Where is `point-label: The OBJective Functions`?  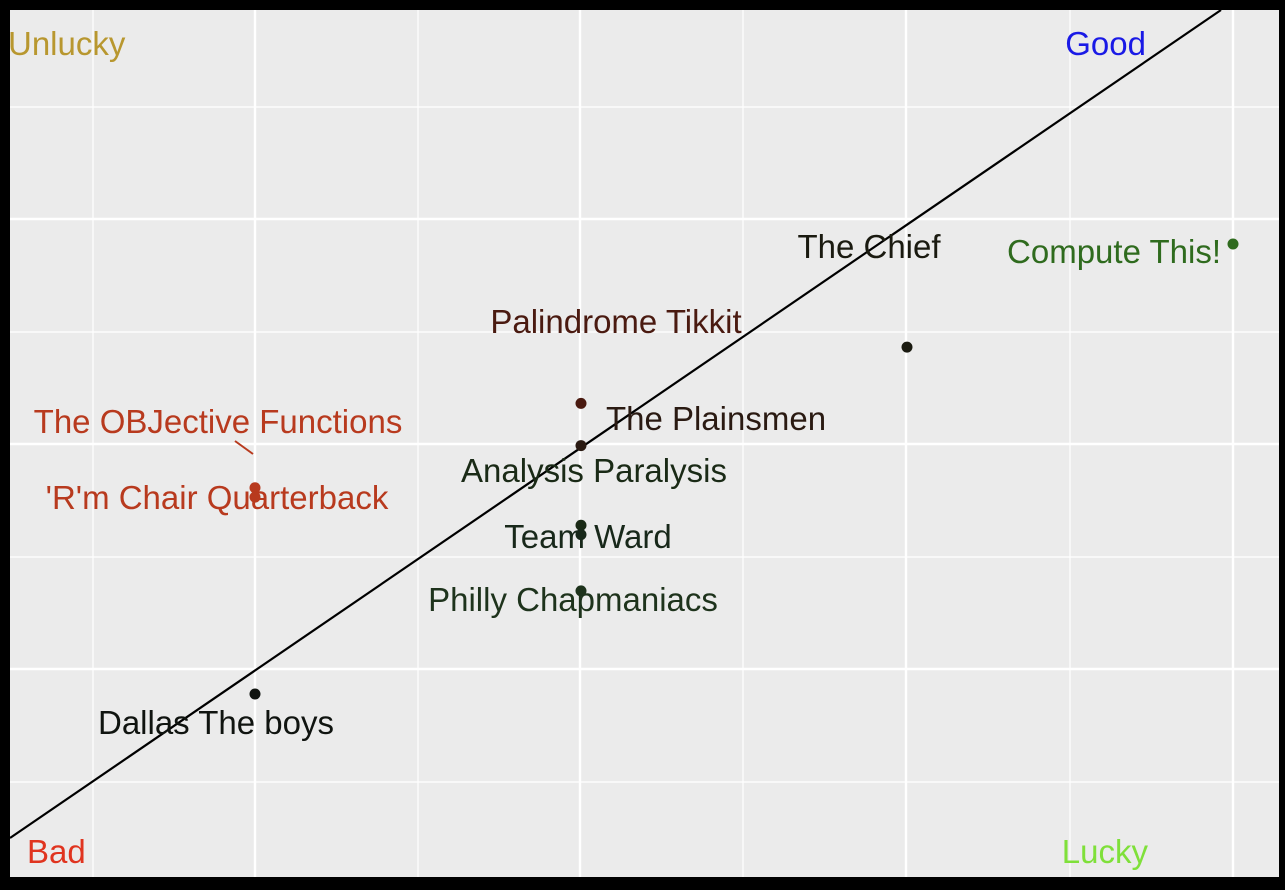 point-label: The OBJective Functions is located at coordinates (218, 421).